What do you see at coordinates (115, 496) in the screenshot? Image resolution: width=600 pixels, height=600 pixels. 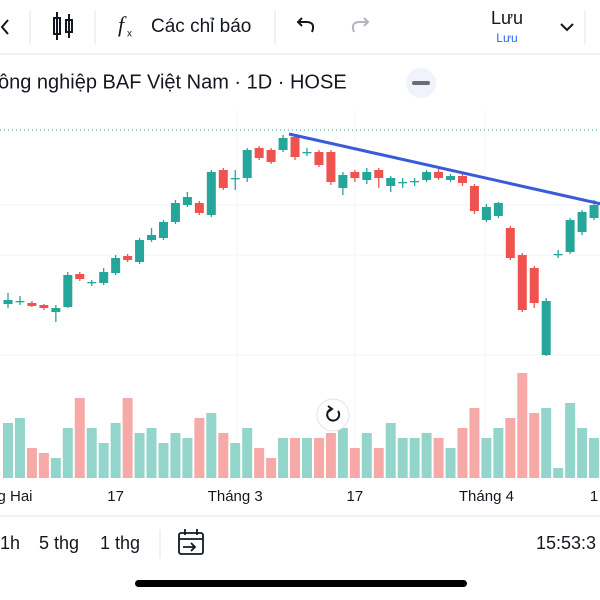 I see `x-tick-label: 17` at bounding box center [115, 496].